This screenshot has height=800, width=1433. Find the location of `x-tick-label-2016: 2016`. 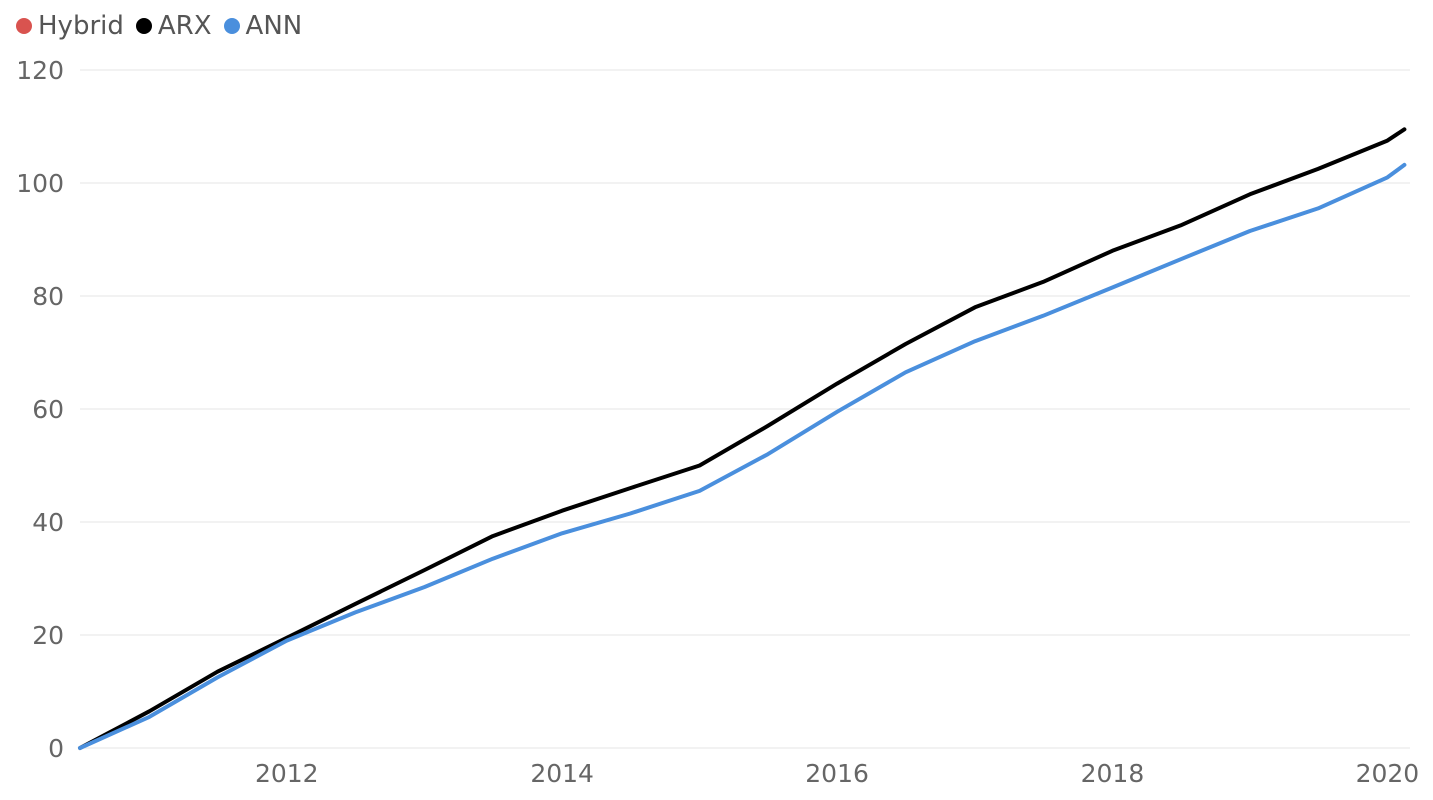

x-tick-label-2016: 2016 is located at coordinates (837, 773).